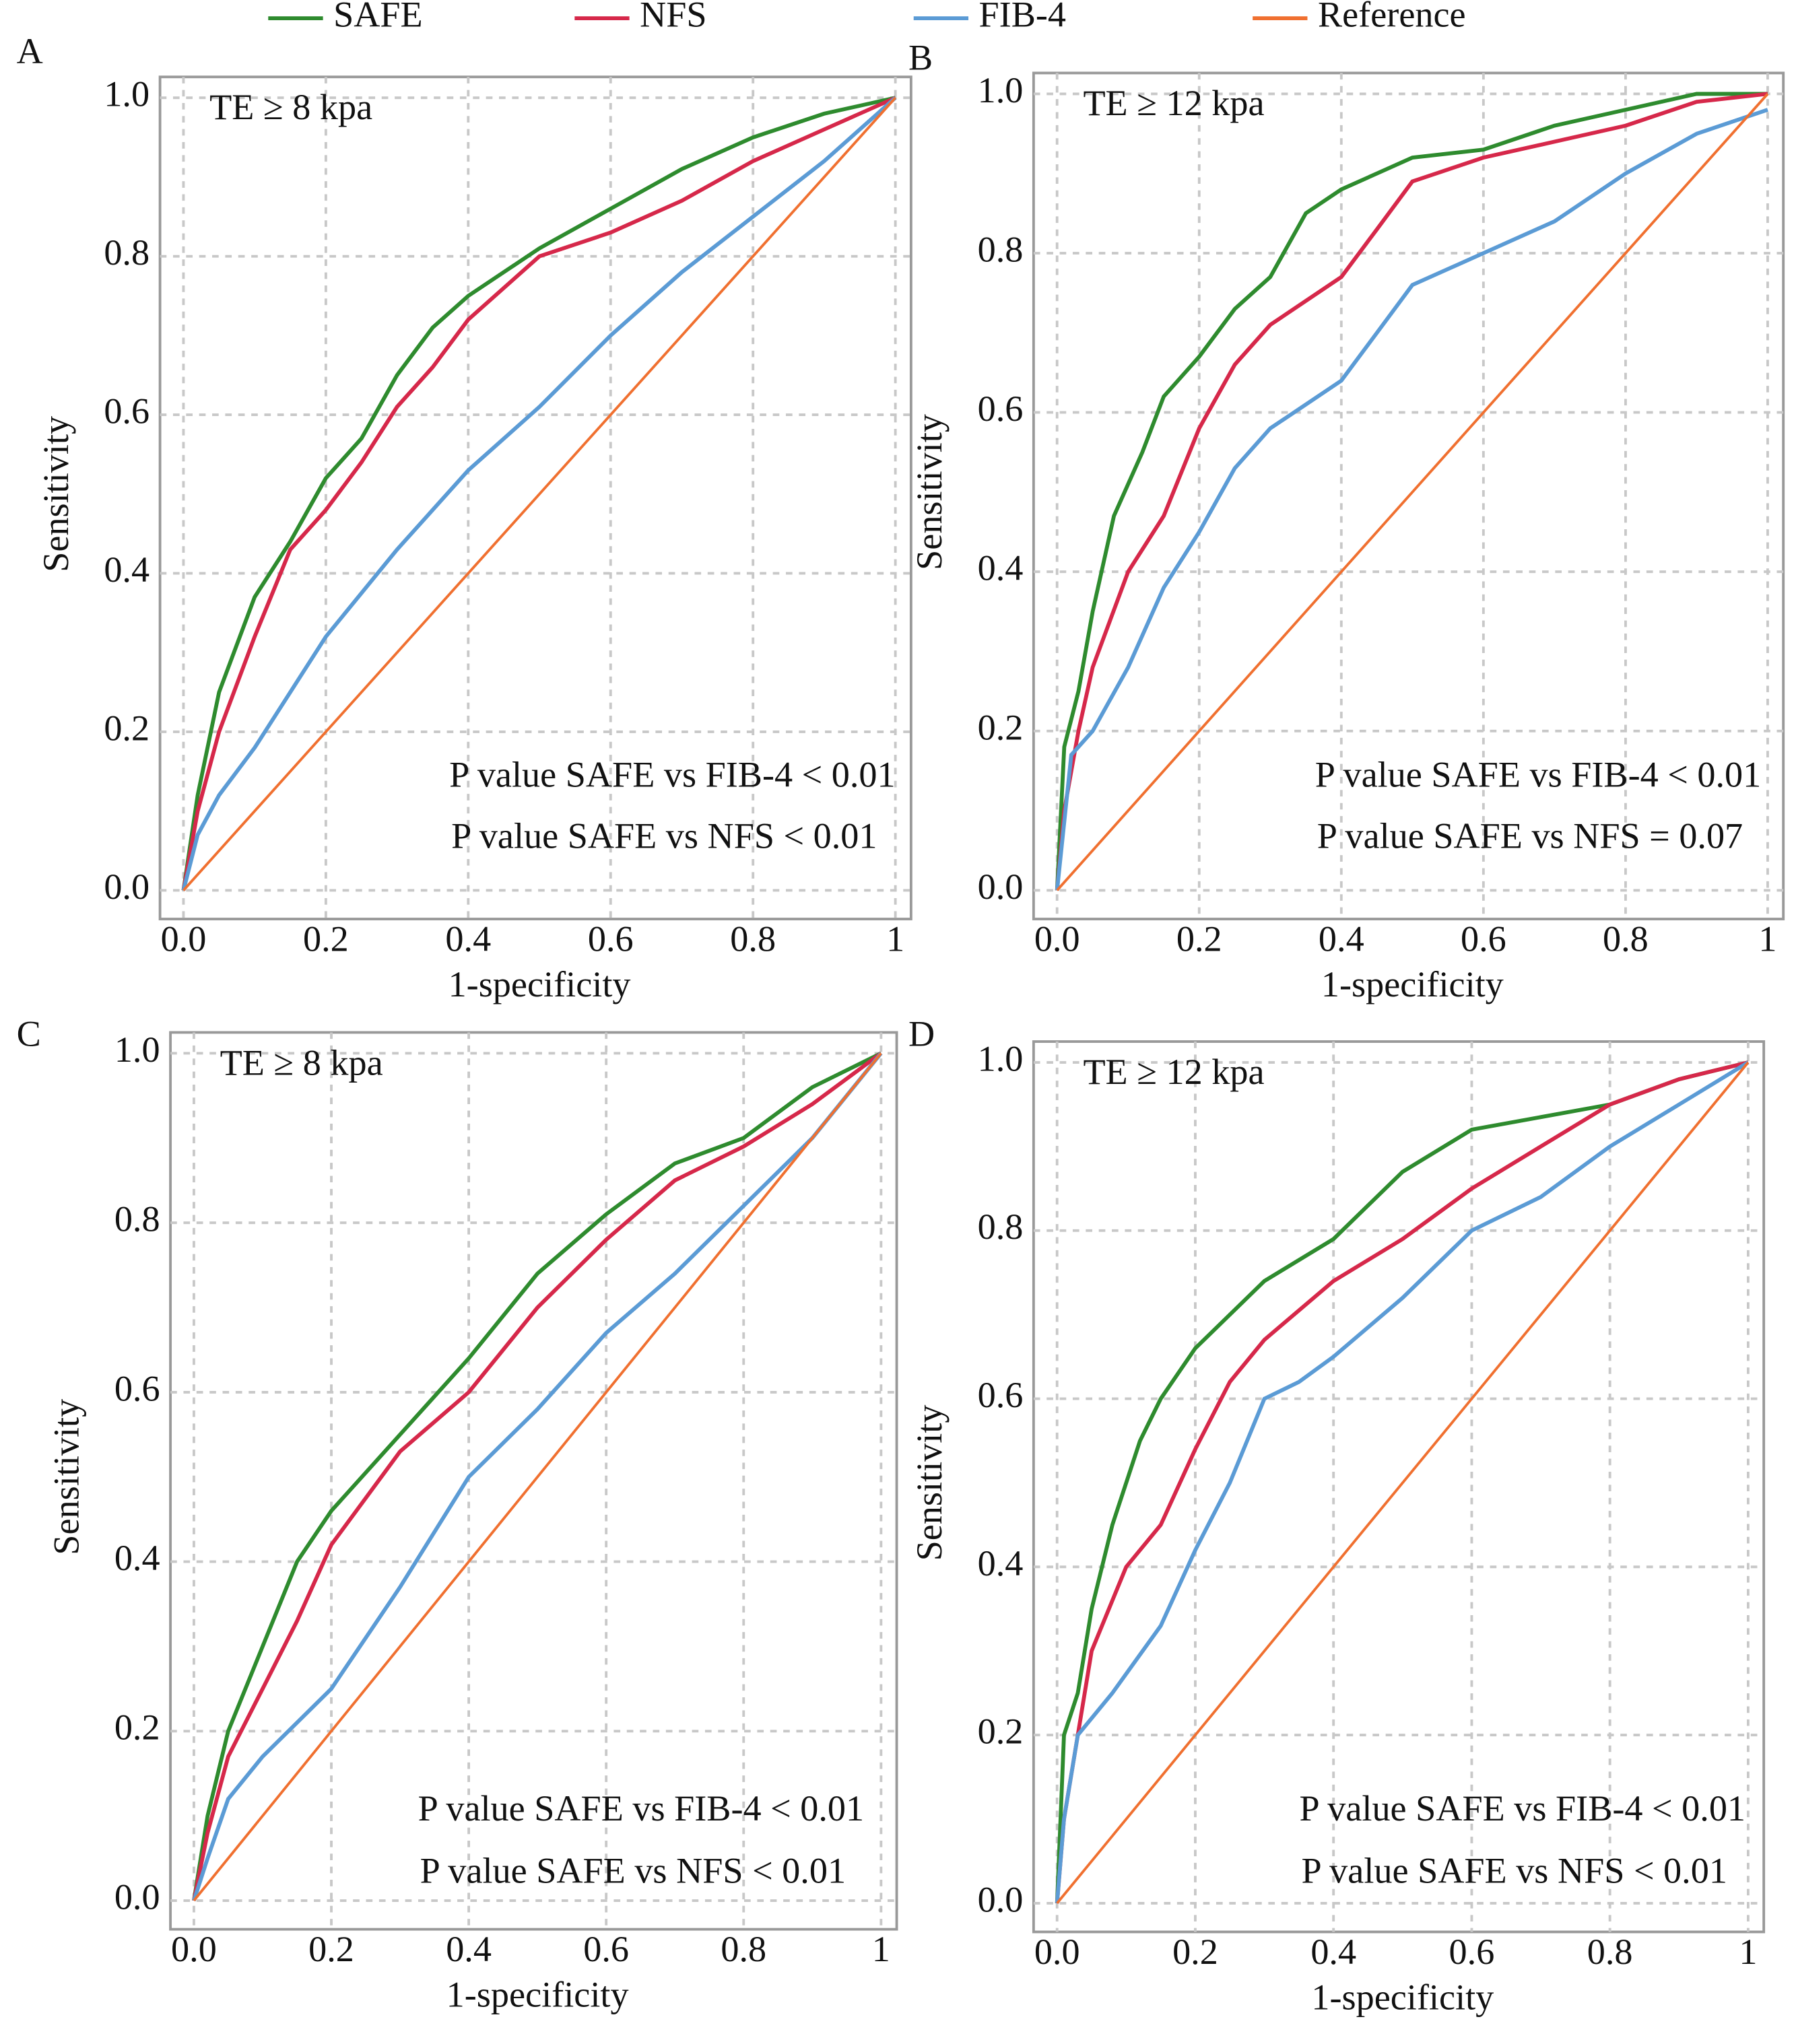  Describe the element at coordinates (1530, 835) in the screenshot. I see `annotation: P value SAFE vs NFS = 0.07` at that location.